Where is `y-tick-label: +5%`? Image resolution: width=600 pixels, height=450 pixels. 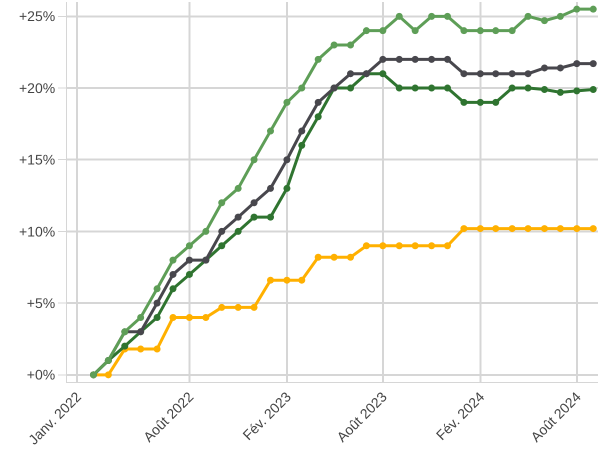
y-tick-label: +5% is located at coordinates (41, 303).